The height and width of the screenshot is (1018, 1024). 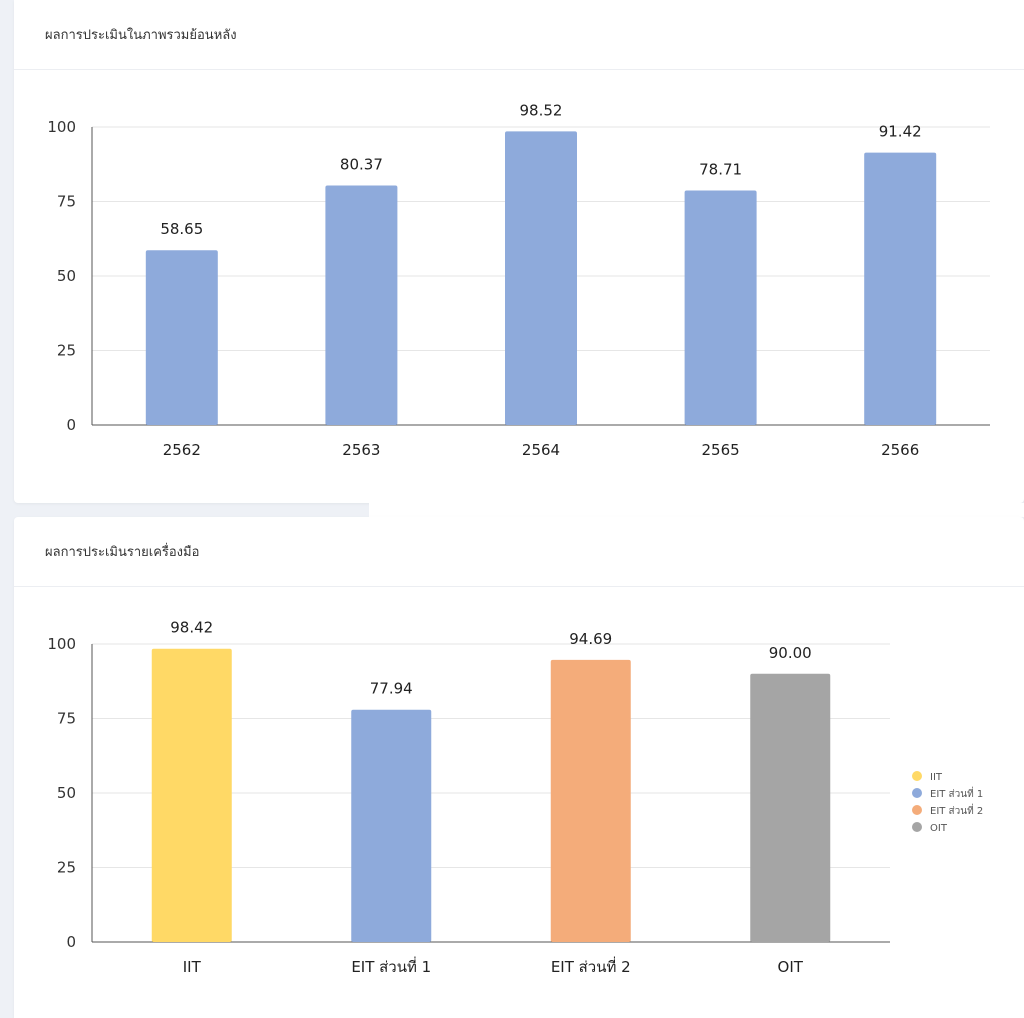 I want to click on x-tick-label: 2562, so click(x=182, y=450).